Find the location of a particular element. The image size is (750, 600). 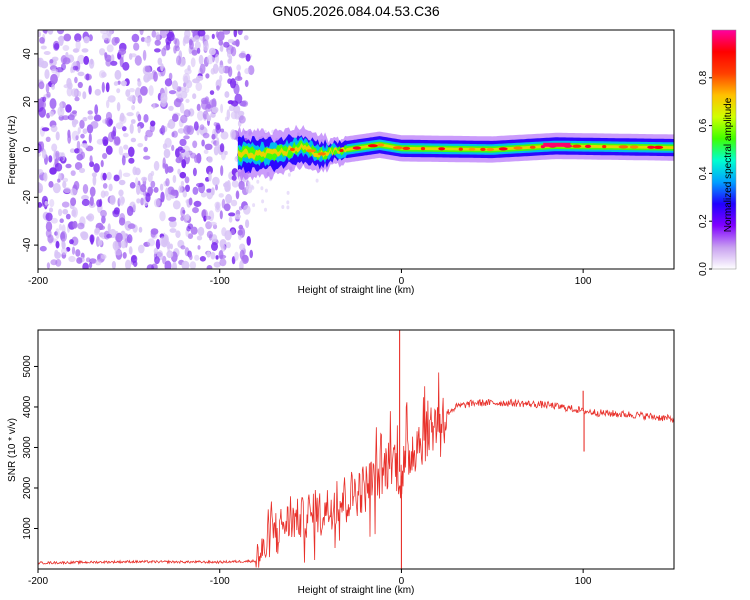

y-tick-label: 2000 is located at coordinates (27, 487).